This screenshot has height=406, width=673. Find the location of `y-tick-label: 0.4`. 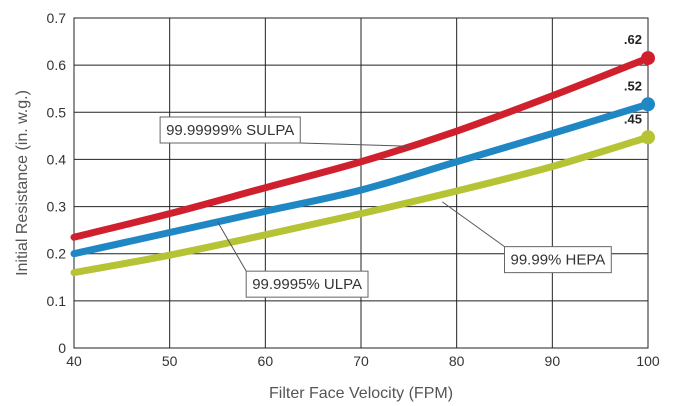

y-tick-label: 0.4 is located at coordinates (57, 159).